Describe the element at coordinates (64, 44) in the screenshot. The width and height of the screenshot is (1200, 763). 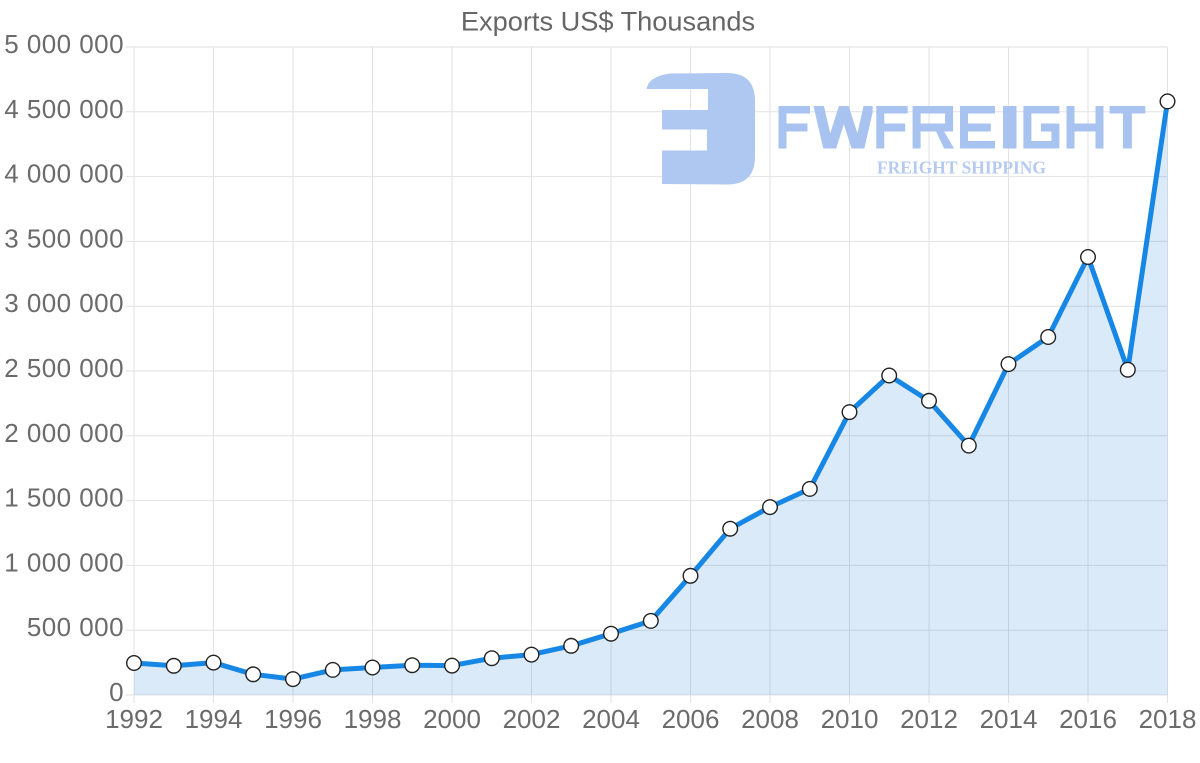
I see `svg-text: 5 000 000` at that location.